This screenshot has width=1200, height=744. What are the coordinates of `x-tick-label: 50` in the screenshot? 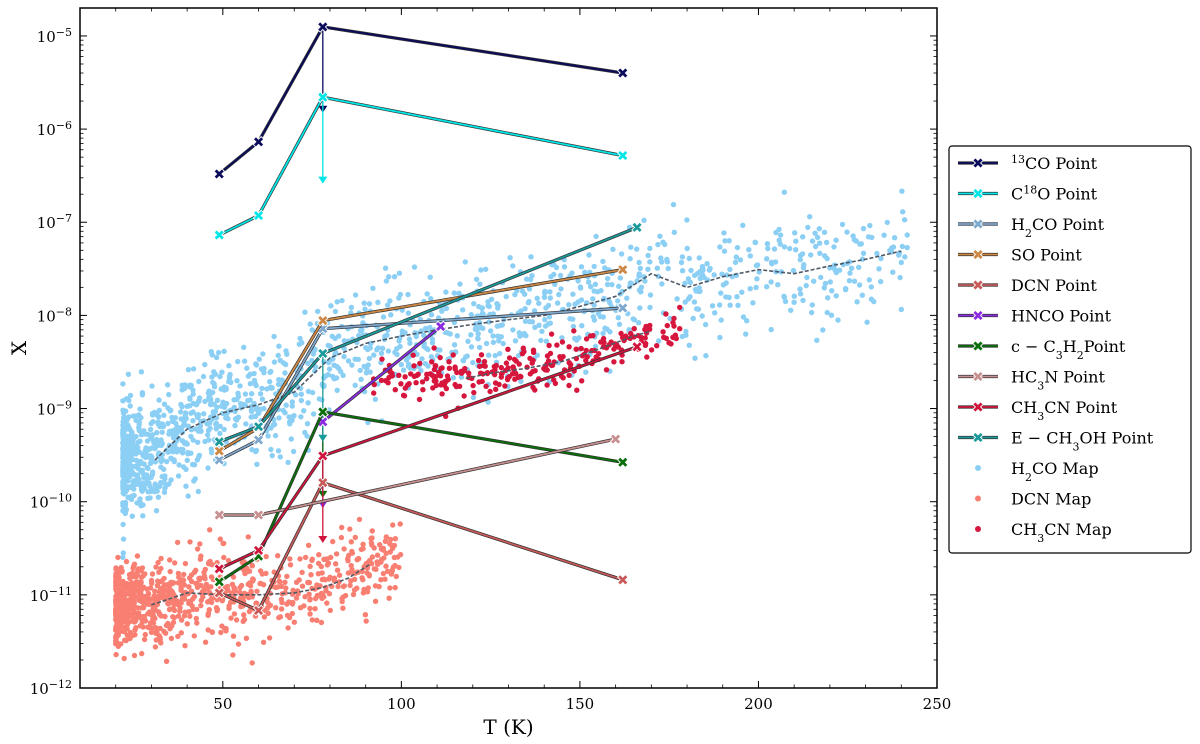 It's located at (222, 704).